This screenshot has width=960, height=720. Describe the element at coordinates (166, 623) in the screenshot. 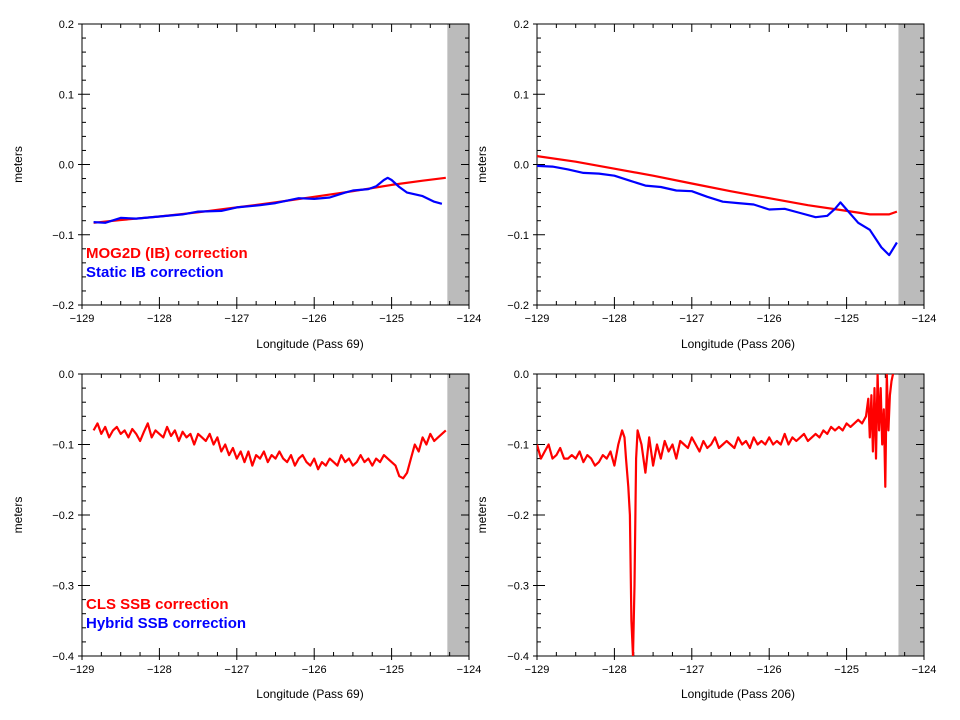

I see `legend-entry: Hybrid SSB correction` at that location.